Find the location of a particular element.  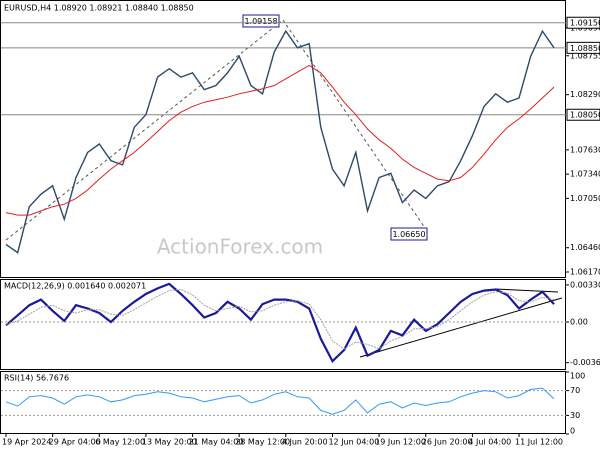

rsi-panel is located at coordinates (283, 402).